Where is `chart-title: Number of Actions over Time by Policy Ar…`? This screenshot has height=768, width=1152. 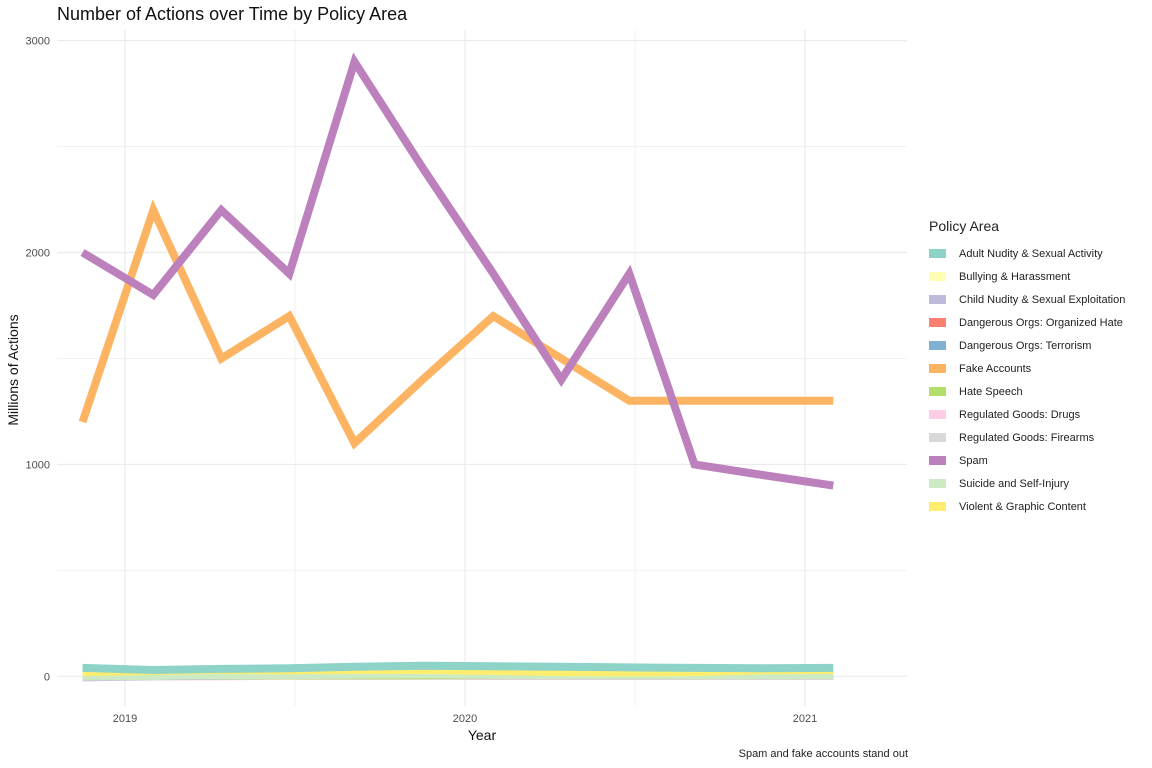 chart-title: Number of Actions over Time by Policy Ar… is located at coordinates (232, 14).